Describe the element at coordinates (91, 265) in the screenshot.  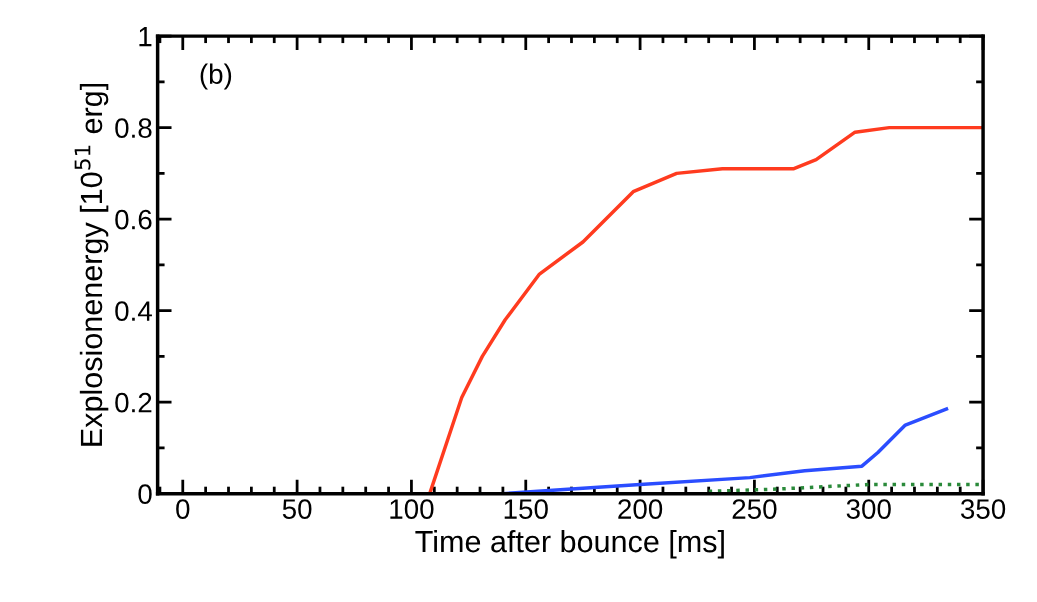
I see `y-axis-title: Explosionenergy [10$^{51}$ erg]` at that location.